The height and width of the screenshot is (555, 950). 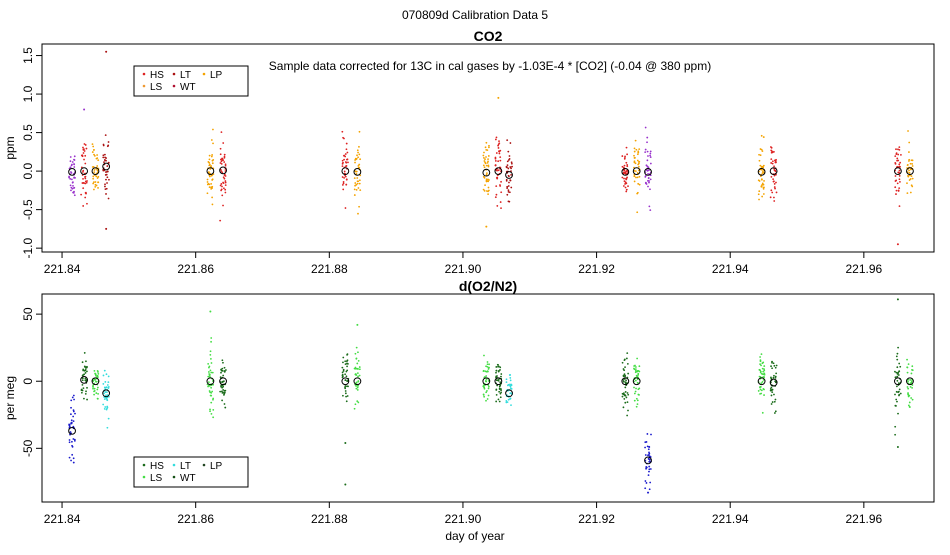 What do you see at coordinates (188, 87) in the screenshot?
I see `co2-legend-label: WT` at bounding box center [188, 87].